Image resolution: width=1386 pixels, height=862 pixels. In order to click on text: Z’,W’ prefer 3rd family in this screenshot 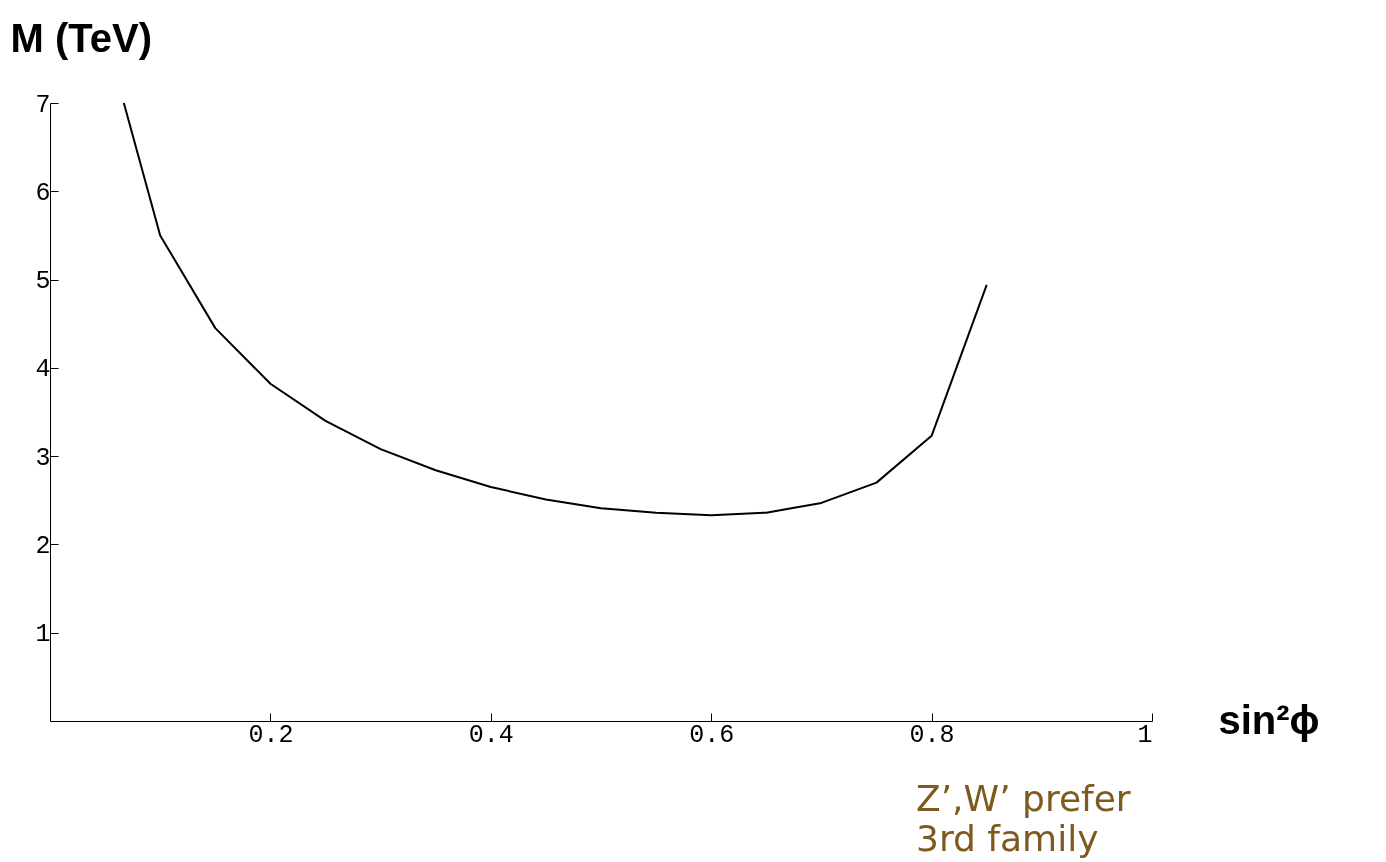, I will do `click(1023, 818)`.